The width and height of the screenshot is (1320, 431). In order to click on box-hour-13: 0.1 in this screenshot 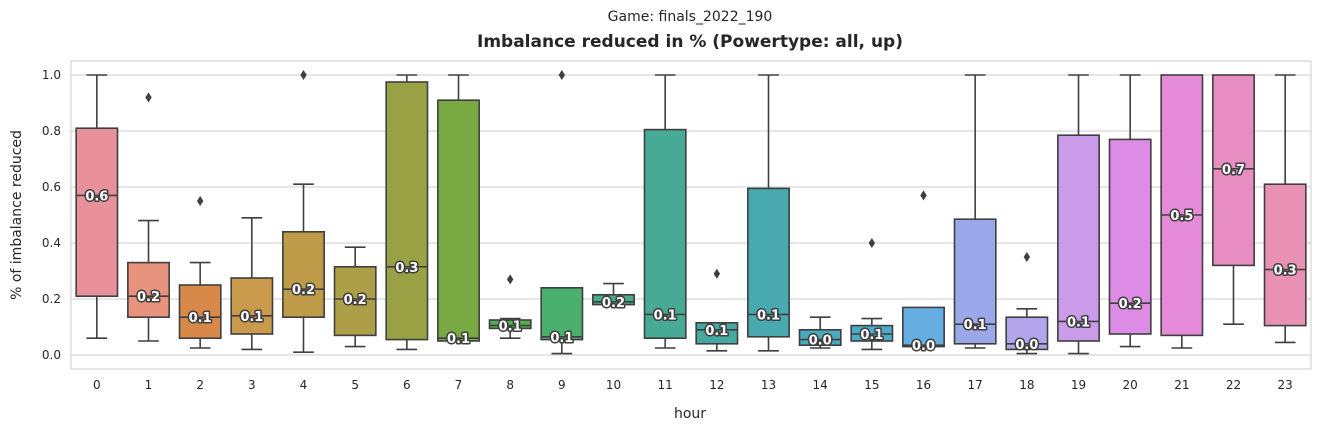, I will do `click(768, 213)`.